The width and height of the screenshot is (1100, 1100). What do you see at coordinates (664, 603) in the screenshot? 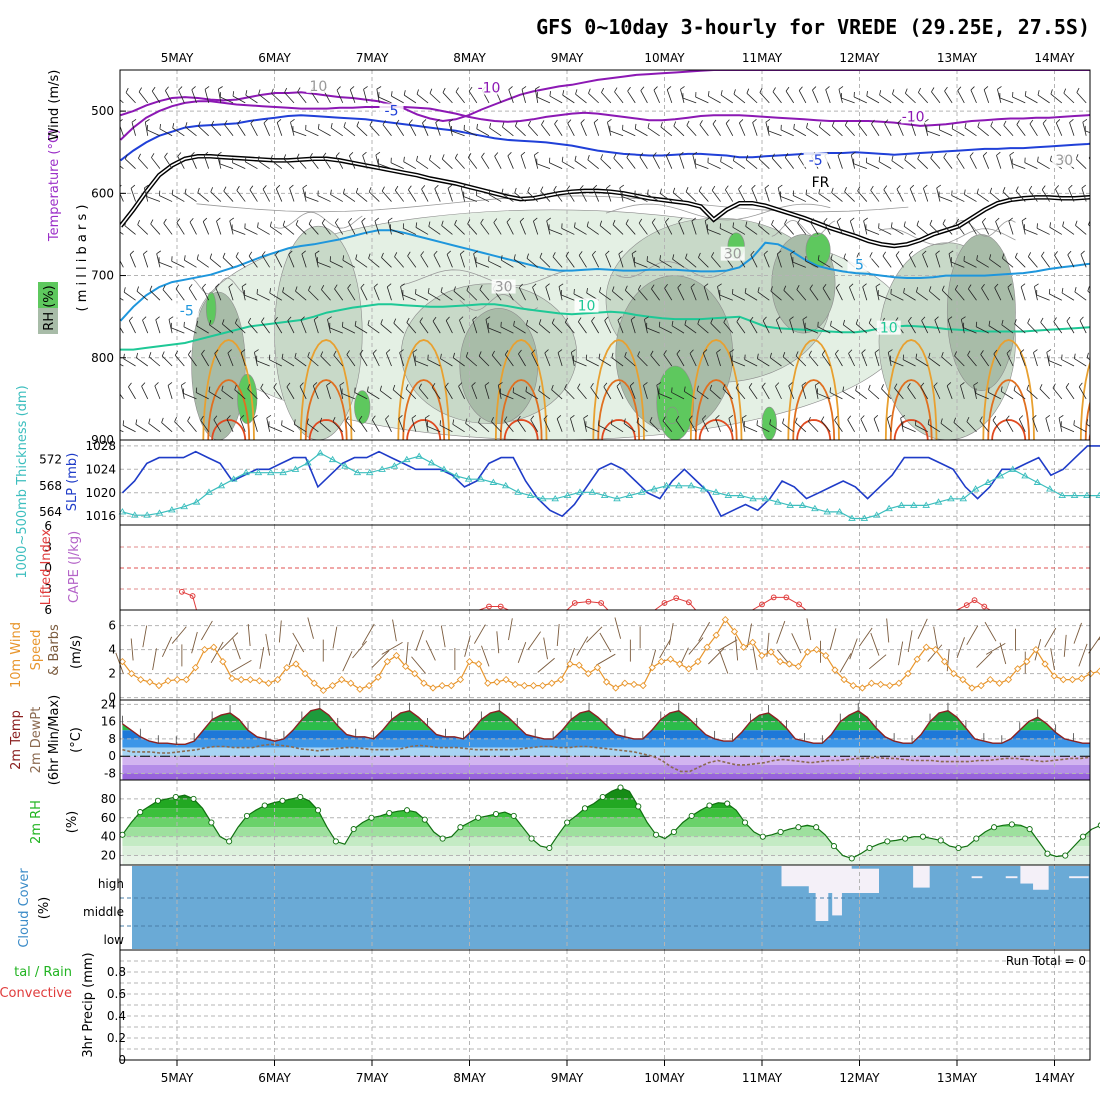
I see `lifted-index-point` at bounding box center [664, 603].